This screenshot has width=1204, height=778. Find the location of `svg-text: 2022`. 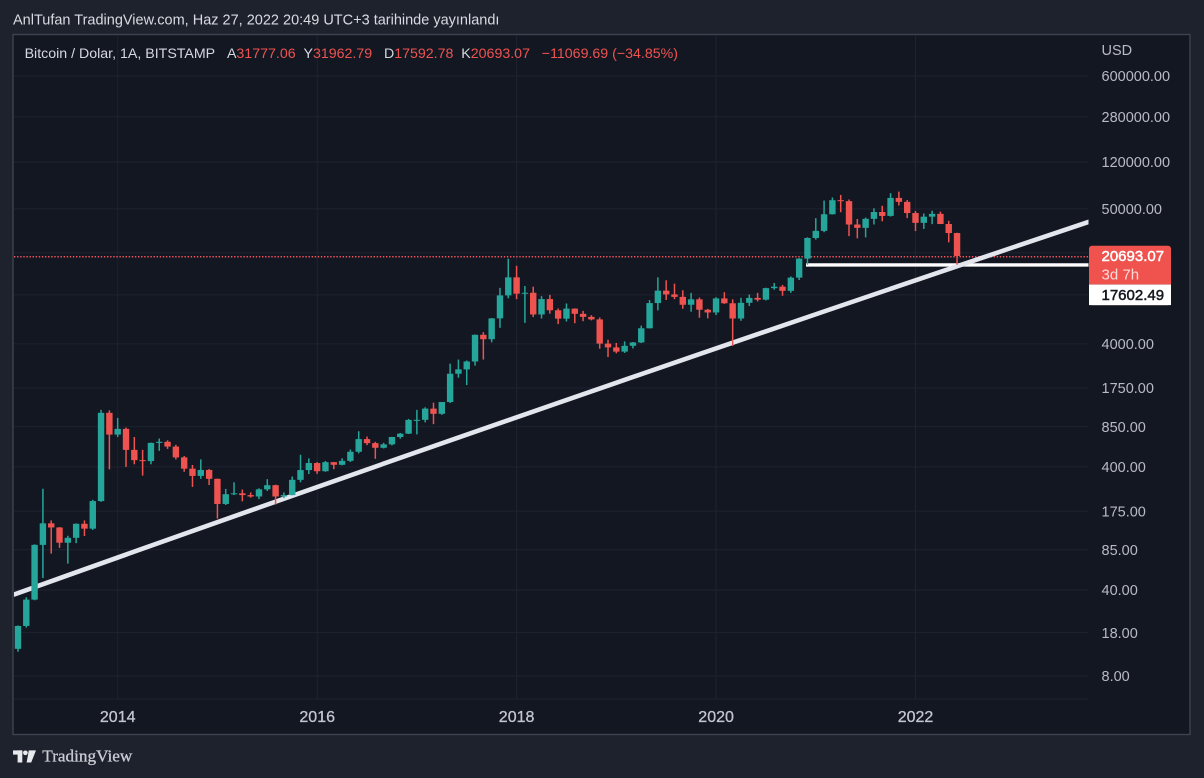

svg-text: 2022 is located at coordinates (916, 717).